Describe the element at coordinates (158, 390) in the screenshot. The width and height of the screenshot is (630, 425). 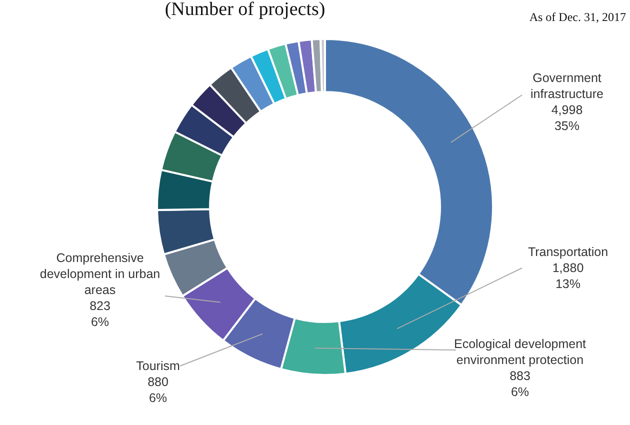
I see `data-label: 880 6%` at that location.